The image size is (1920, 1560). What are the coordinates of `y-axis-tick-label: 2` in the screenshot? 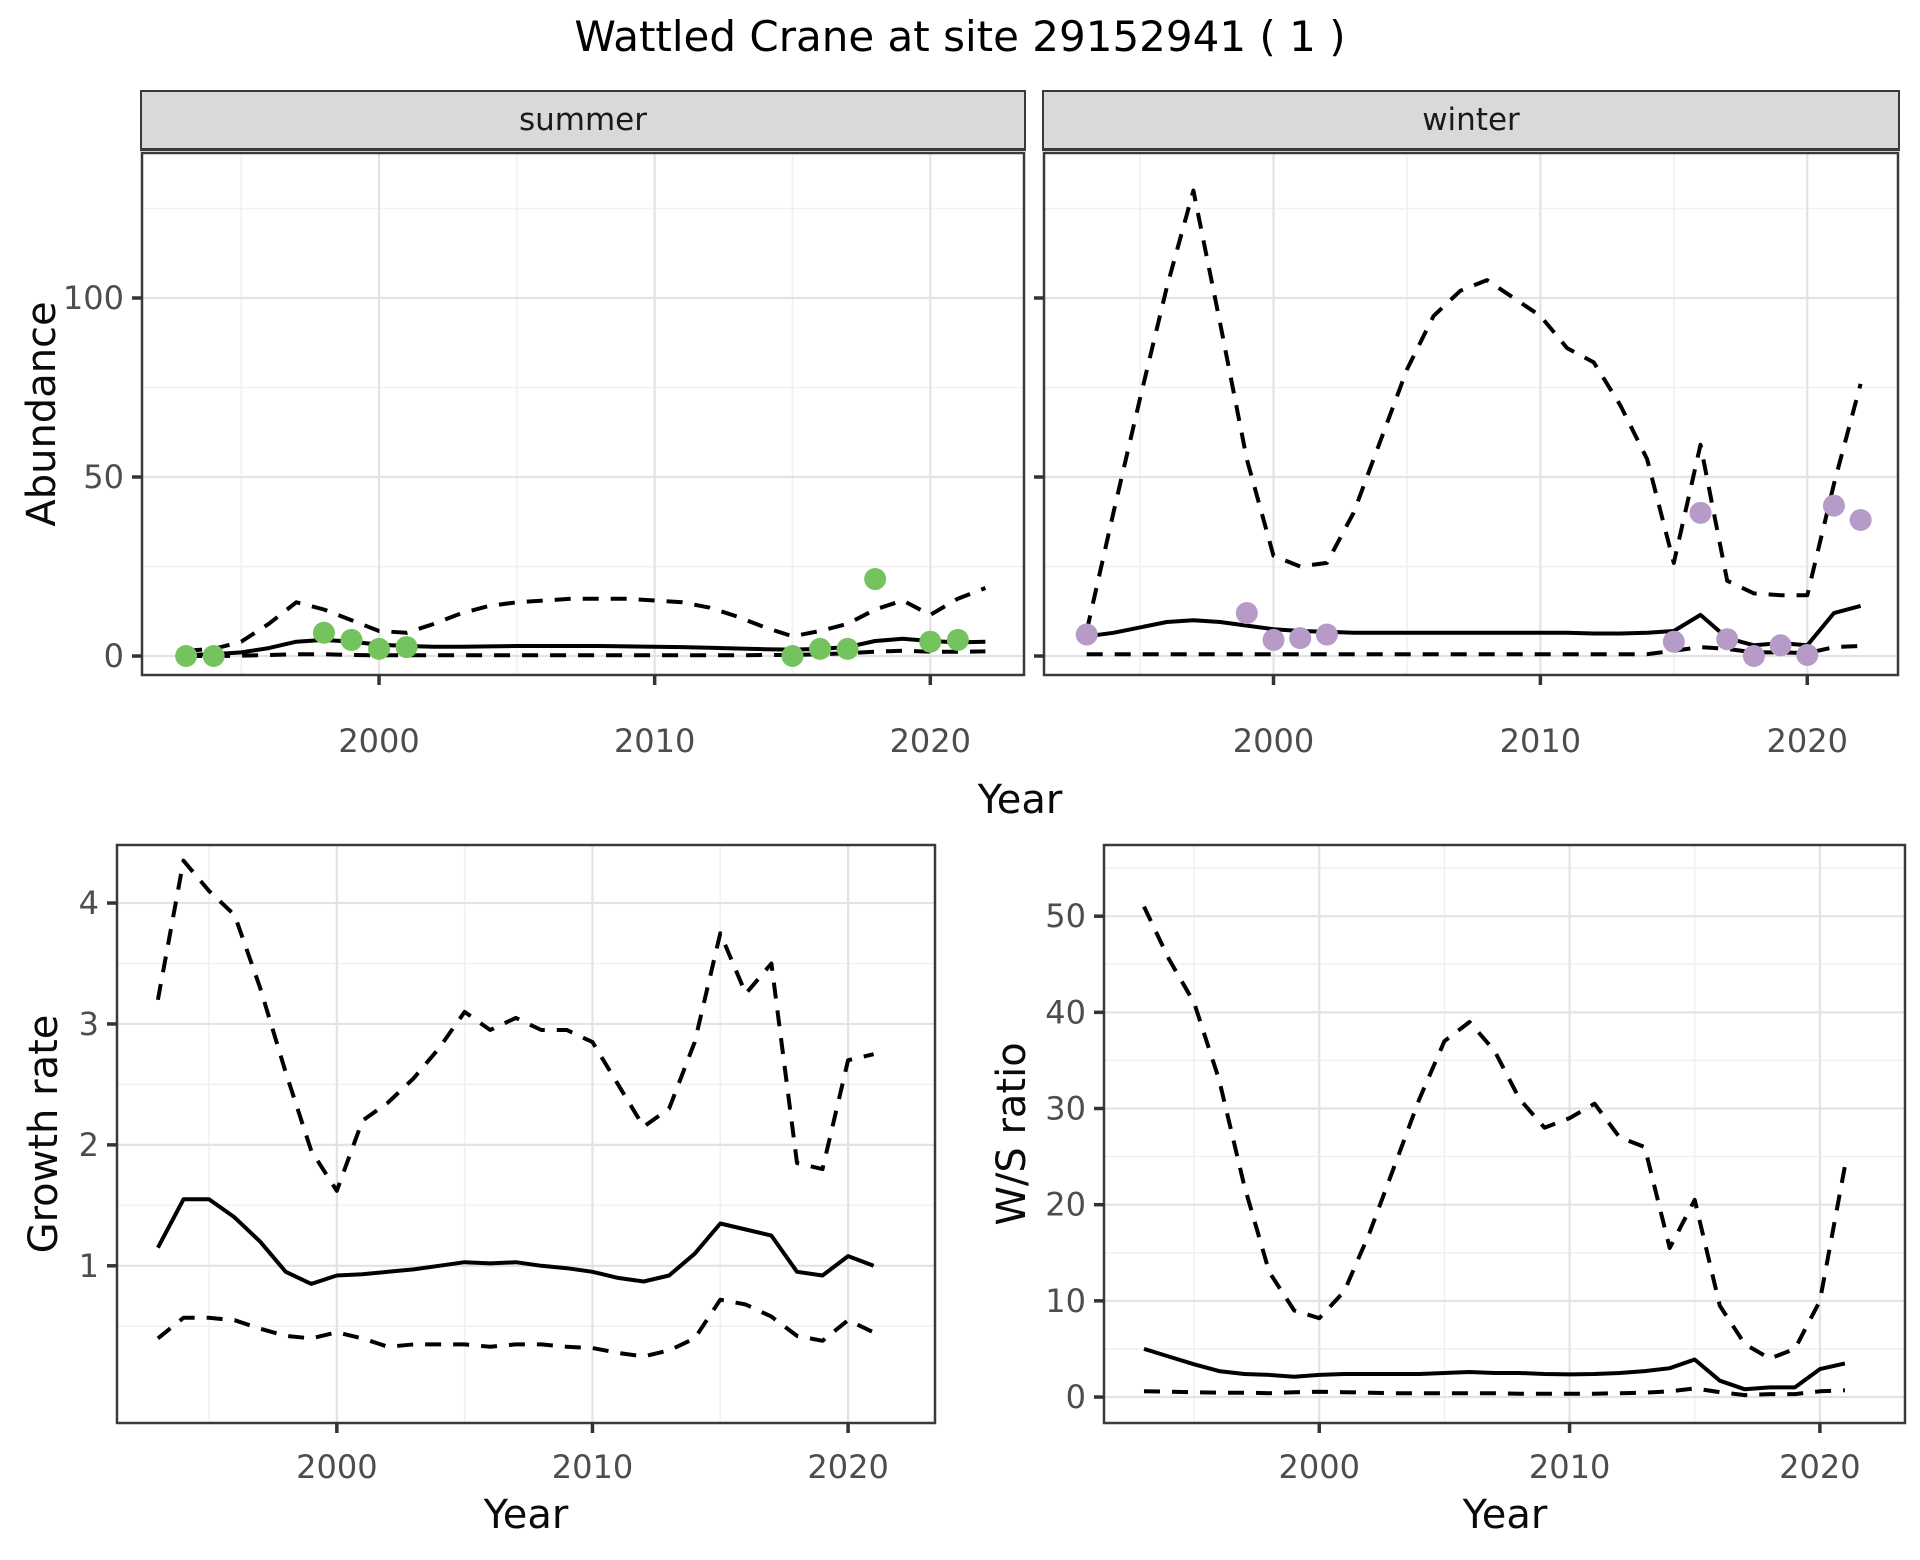 It's located at (89, 1145).